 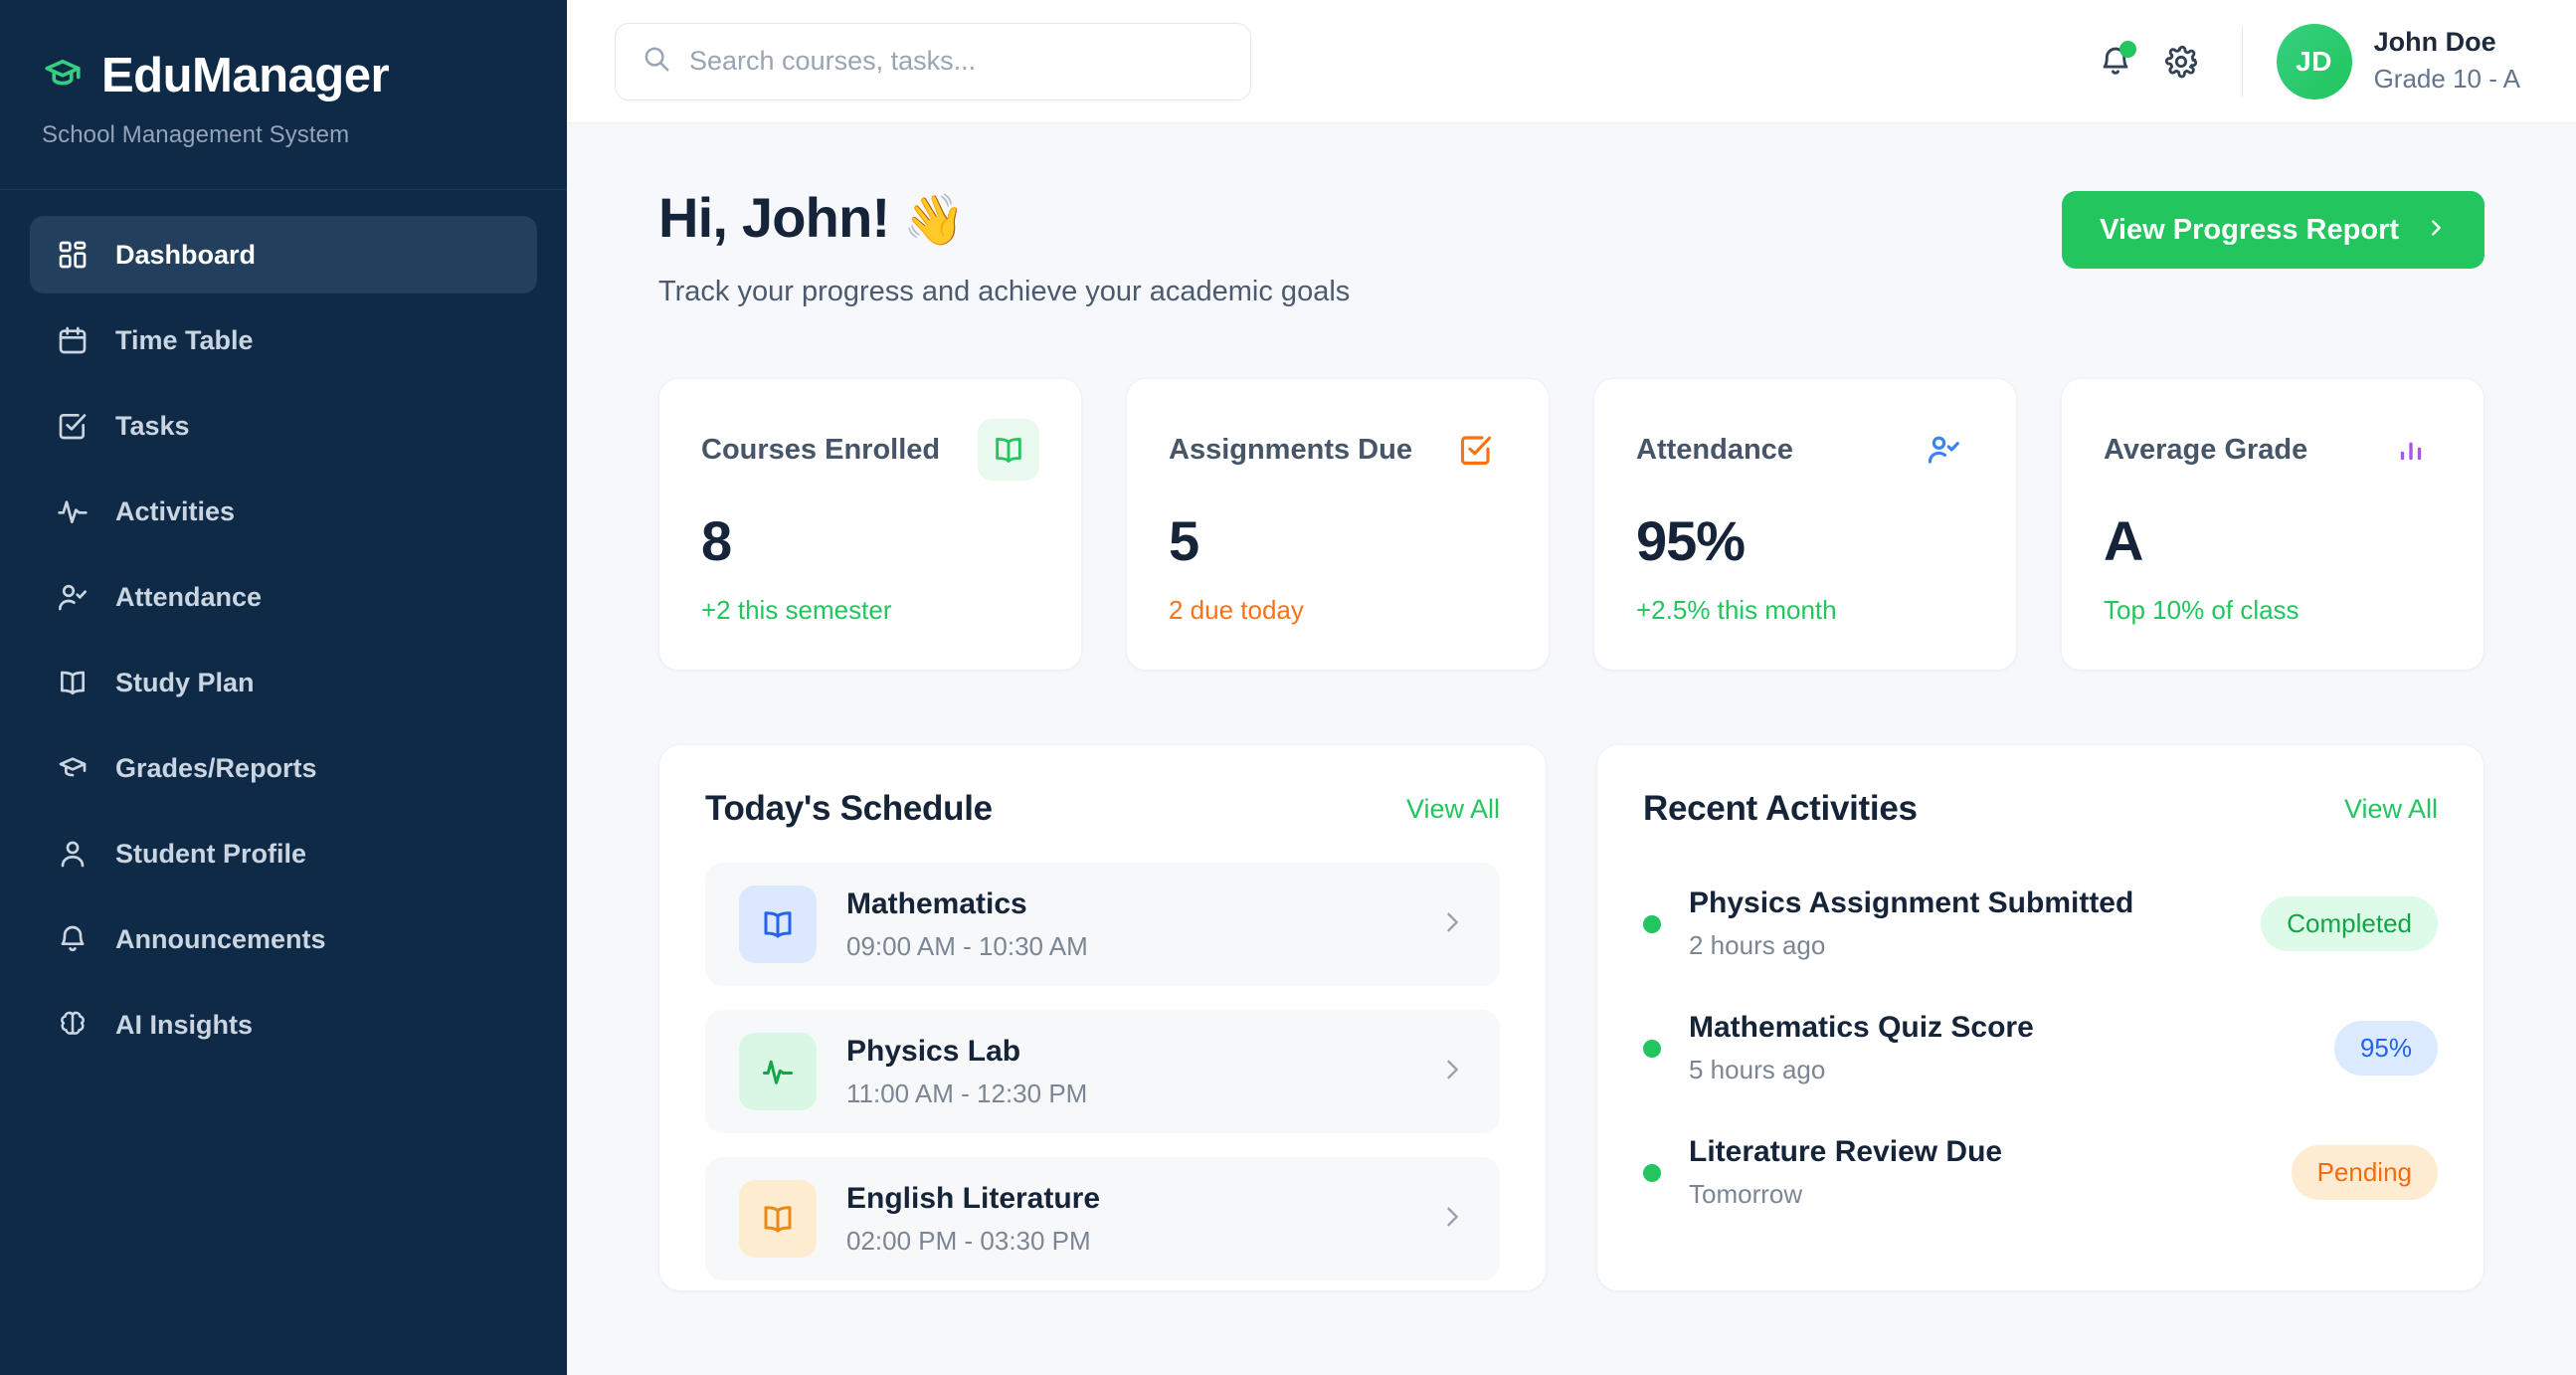 I want to click on user-grade: Grade 10 - A, so click(x=2446, y=79).